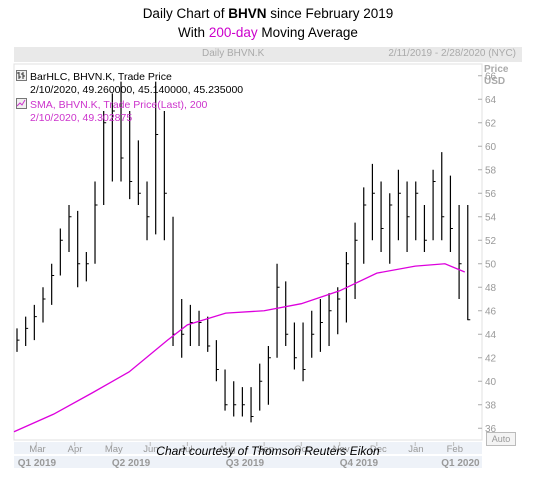  I want to click on chart-name-label: Daily BHVN.K, so click(233, 53).